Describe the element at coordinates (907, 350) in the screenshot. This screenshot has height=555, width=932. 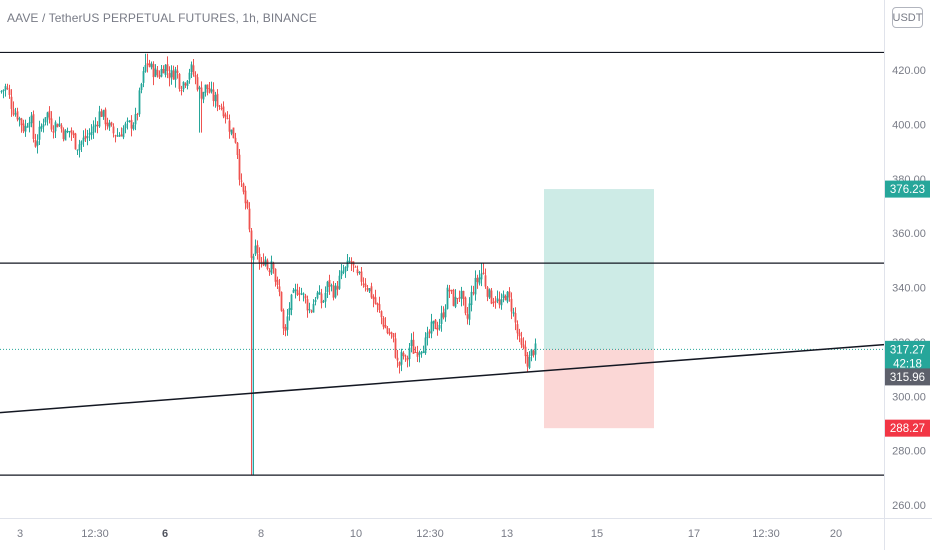
I see `current-price-tag-text: 317.27` at that location.